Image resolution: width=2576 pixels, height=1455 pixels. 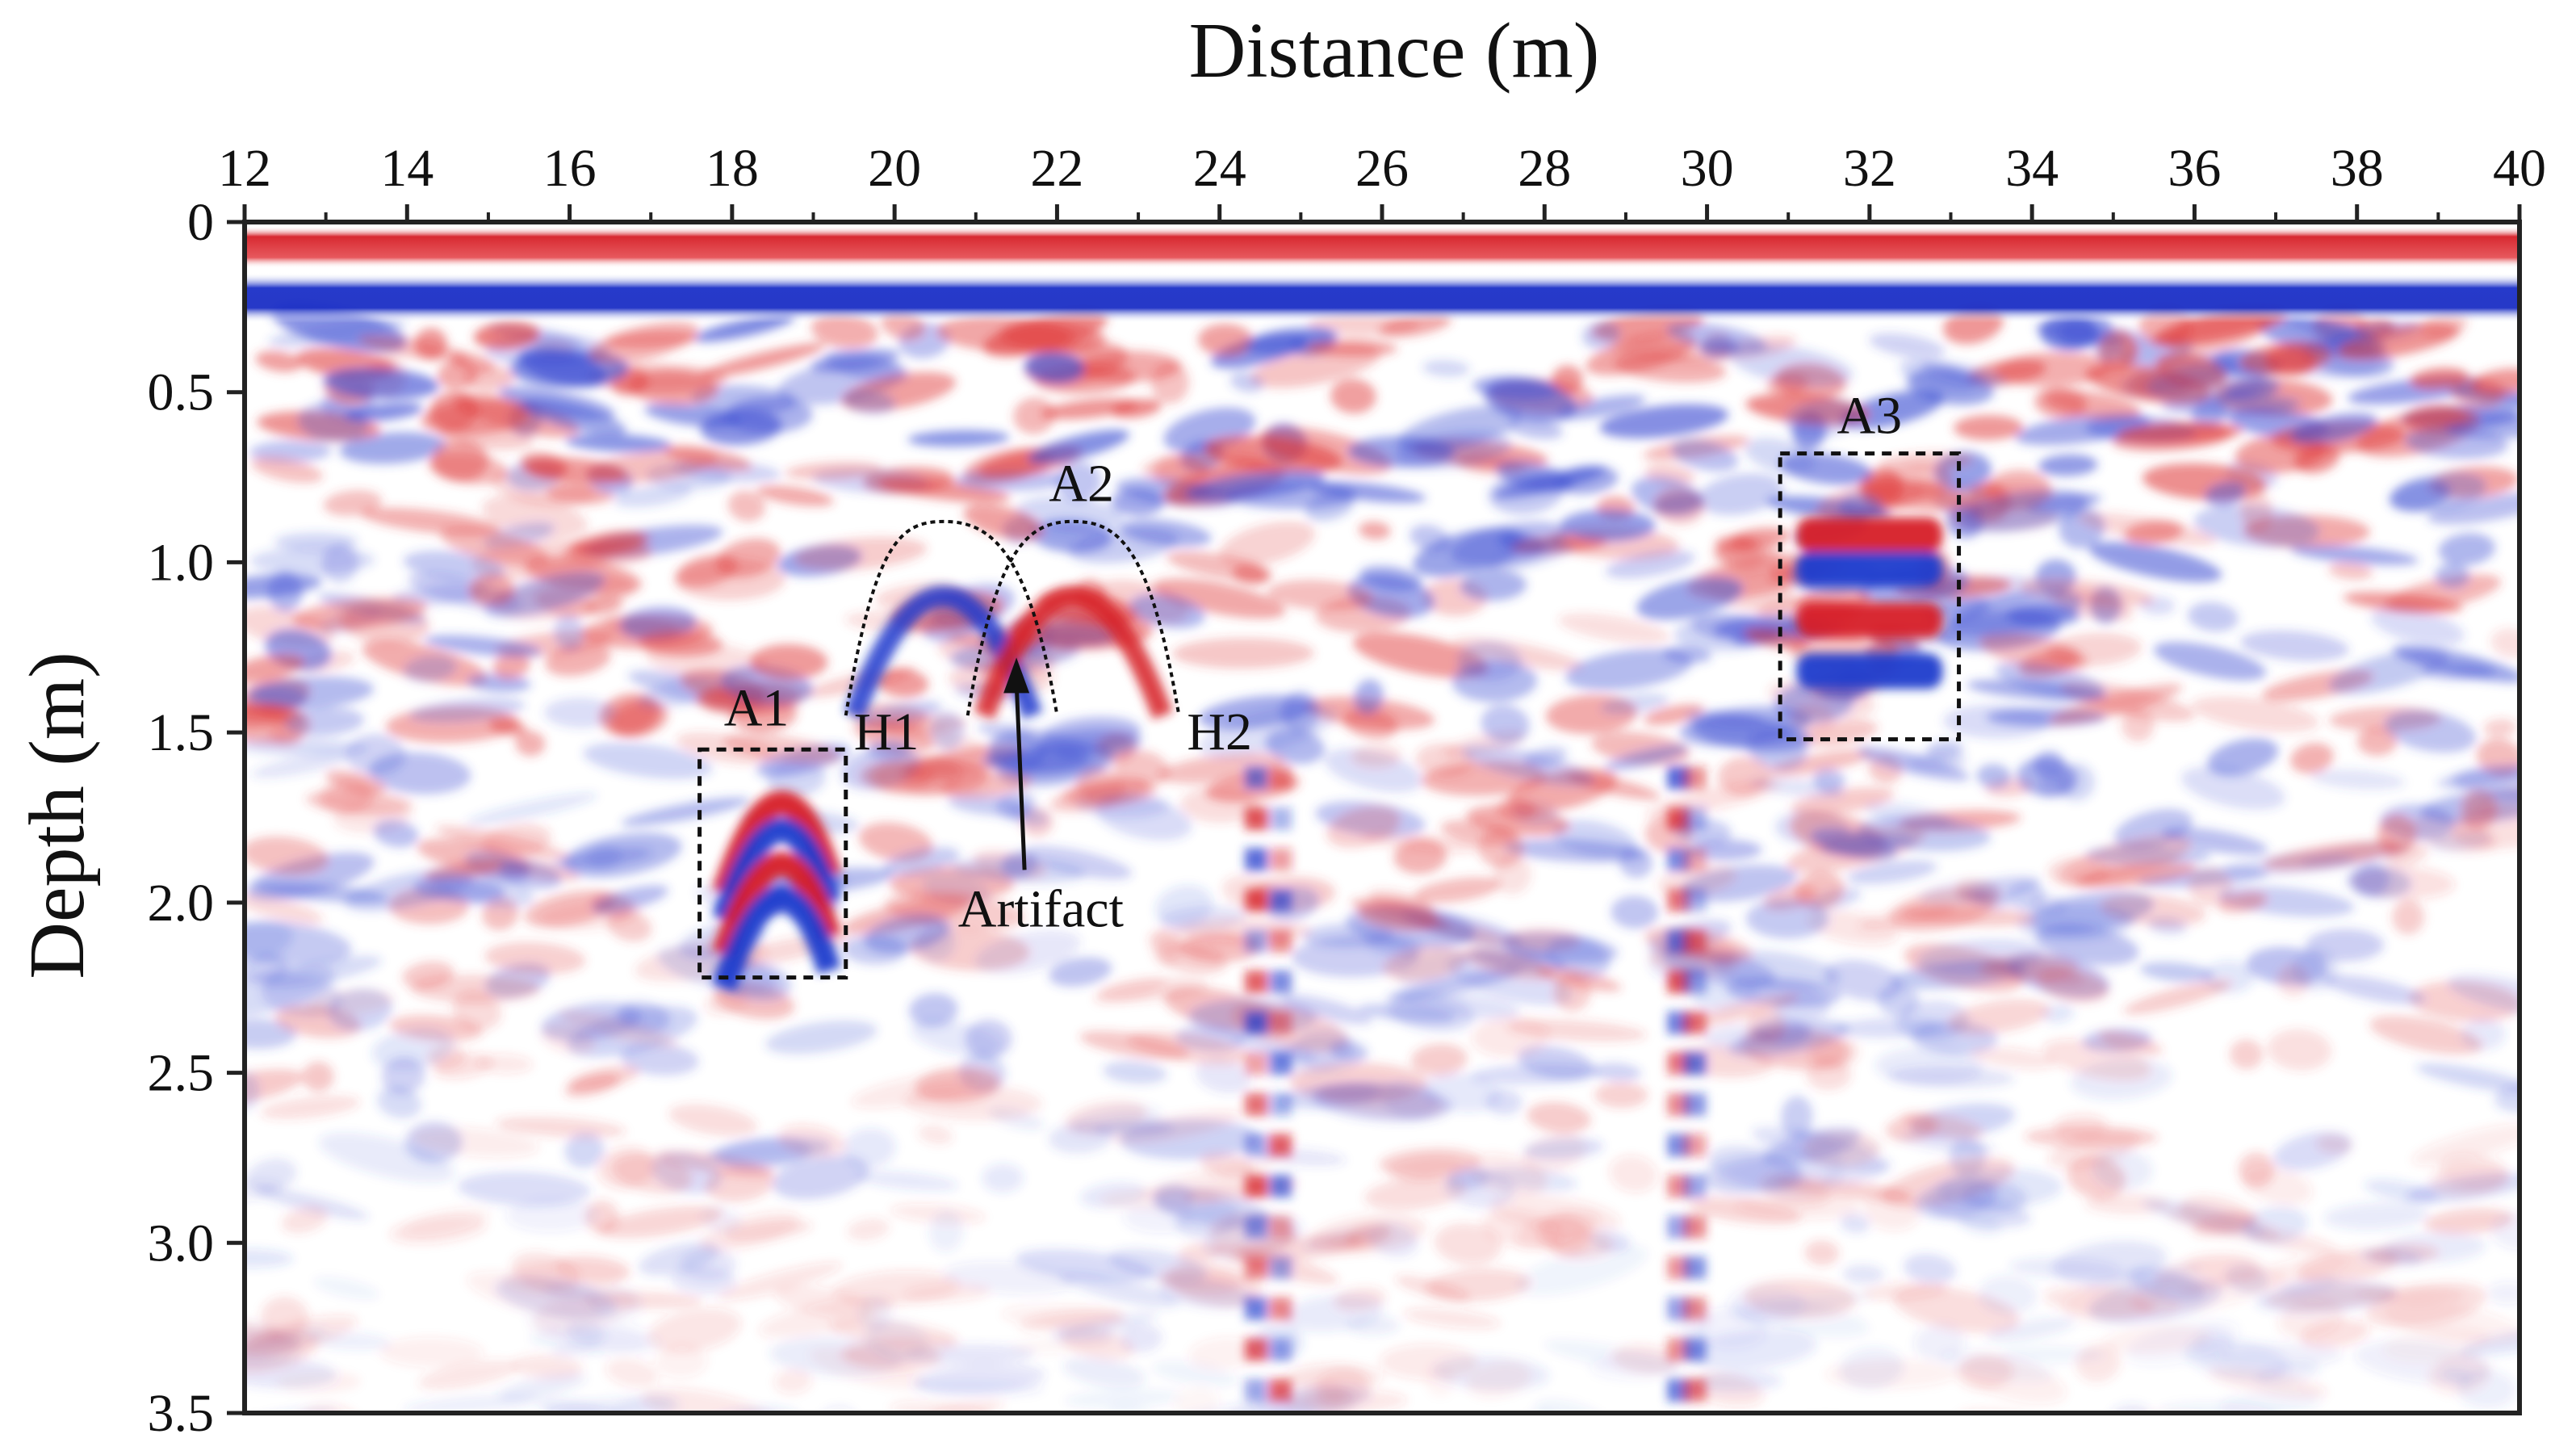 What do you see at coordinates (2519, 168) in the screenshot?
I see `x-tick-label: 40` at bounding box center [2519, 168].